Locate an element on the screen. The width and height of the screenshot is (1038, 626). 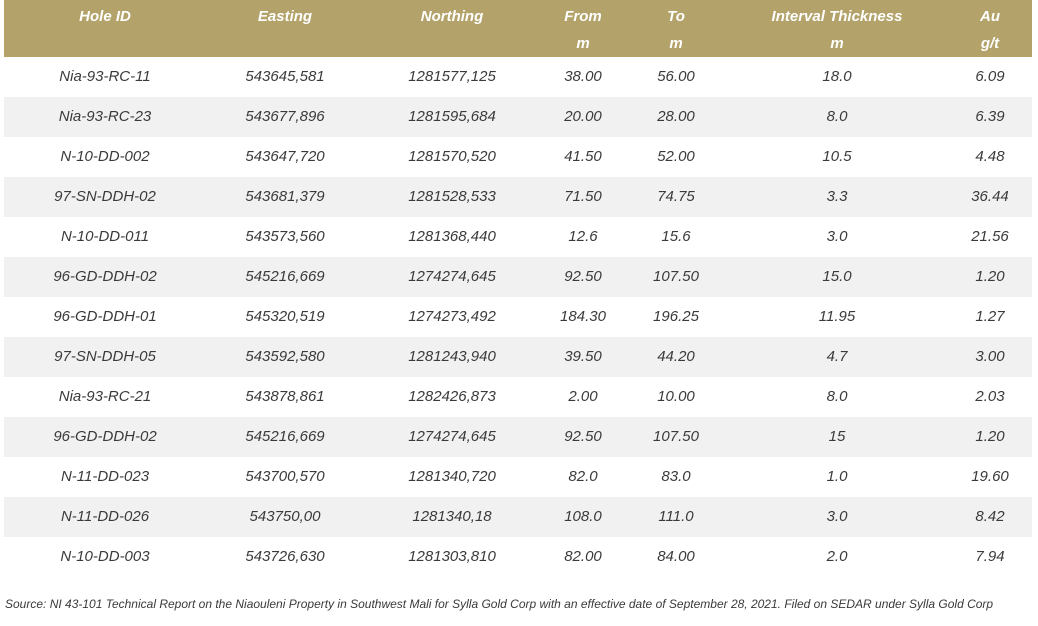
table-cell: N-10-DD-011 is located at coordinates (105, 236).